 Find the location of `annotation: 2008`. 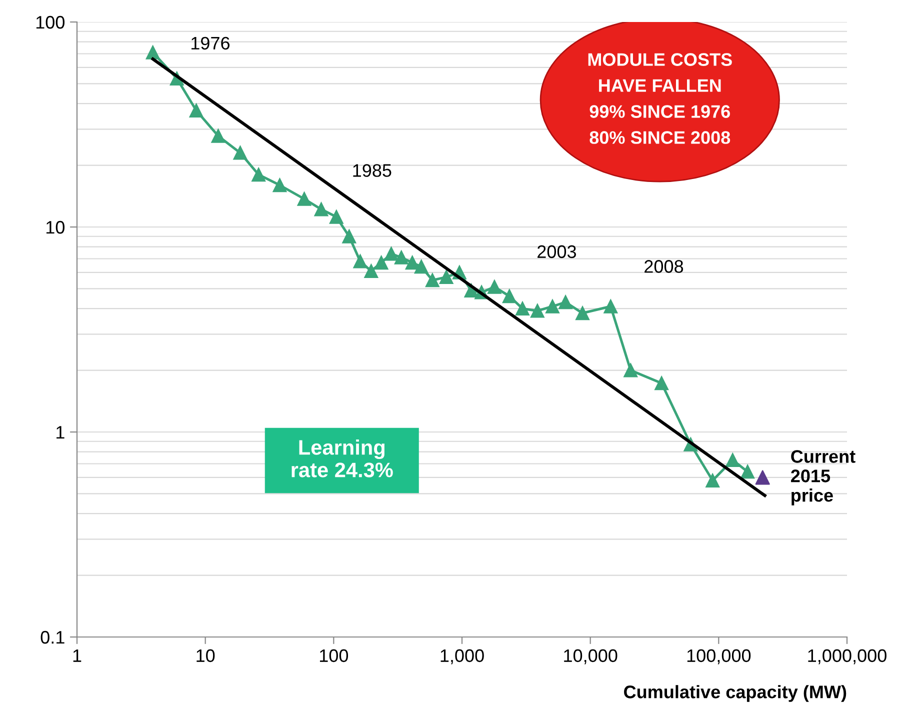

annotation: 2008 is located at coordinates (664, 266).